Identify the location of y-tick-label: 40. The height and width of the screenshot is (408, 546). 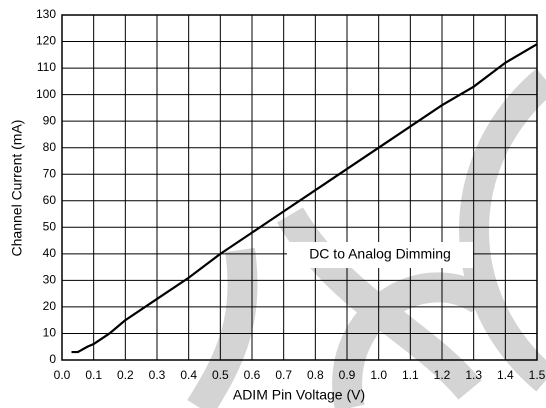
(50, 253).